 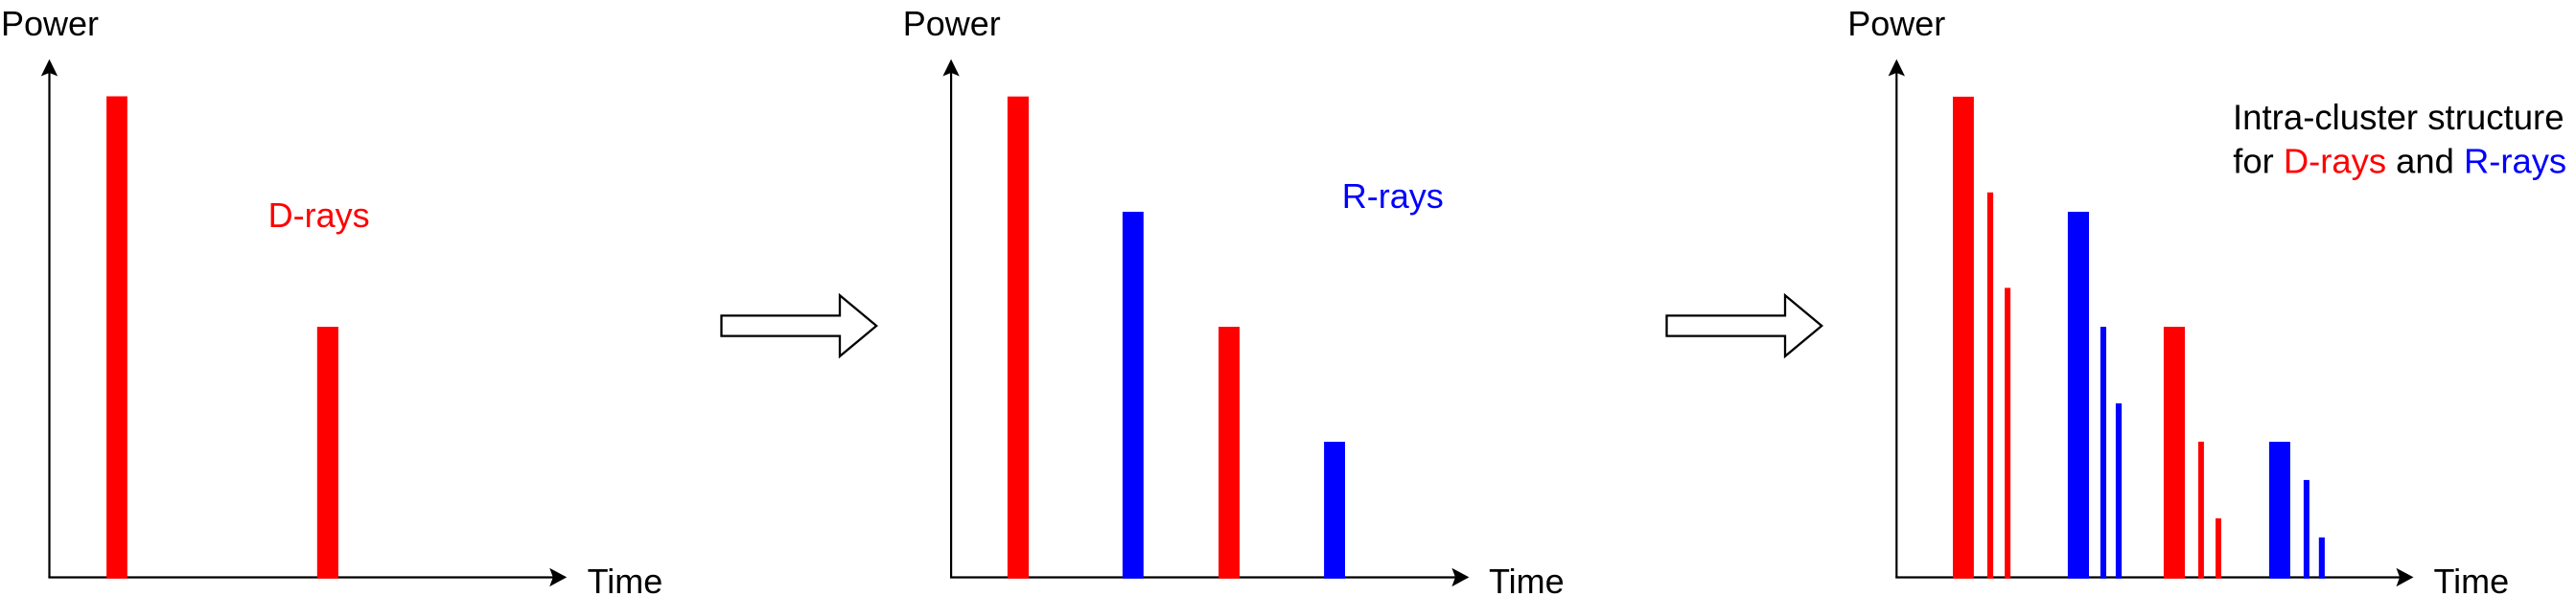 What do you see at coordinates (2398, 117) in the screenshot?
I see `svg-text: Intra-cluster structure` at bounding box center [2398, 117].